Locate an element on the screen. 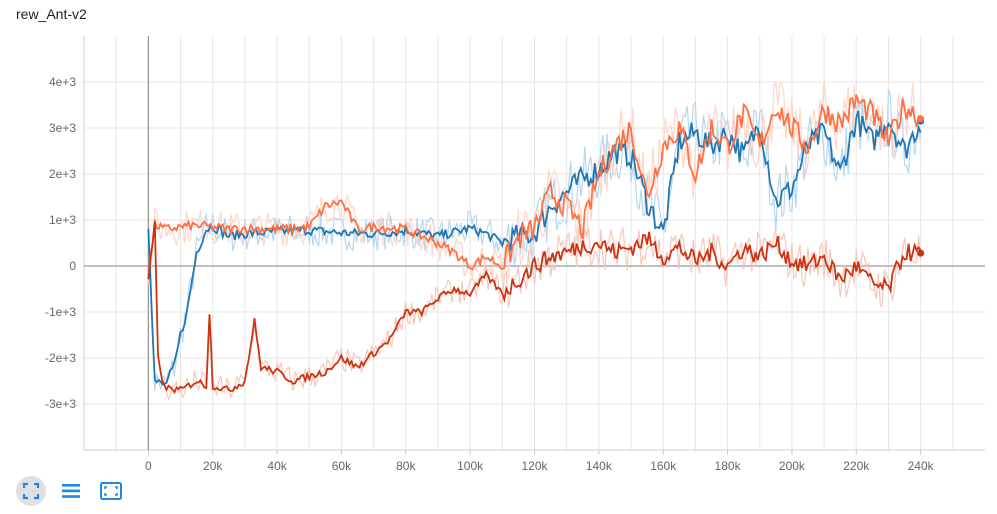 The height and width of the screenshot is (514, 997). fit-domain-button is located at coordinates (31, 491).